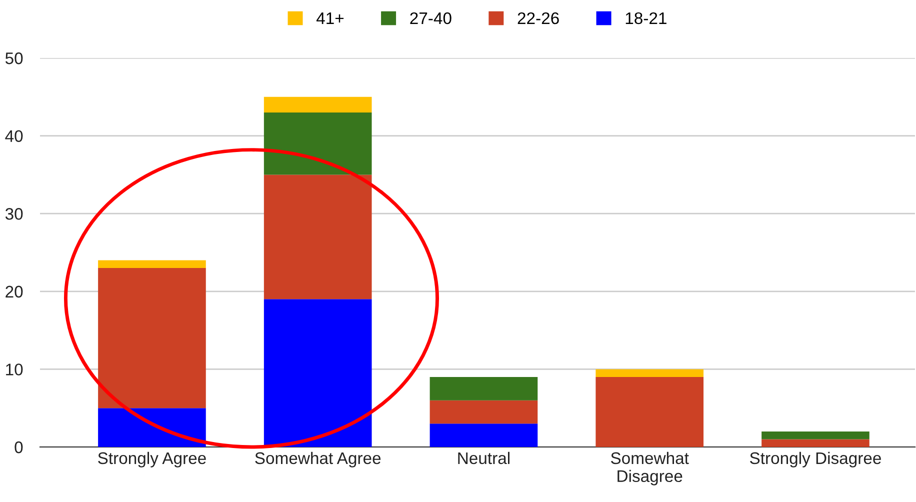 This screenshot has height=502, width=916. Describe the element at coordinates (18, 447) in the screenshot. I see `y-tick-label: 0` at that location.